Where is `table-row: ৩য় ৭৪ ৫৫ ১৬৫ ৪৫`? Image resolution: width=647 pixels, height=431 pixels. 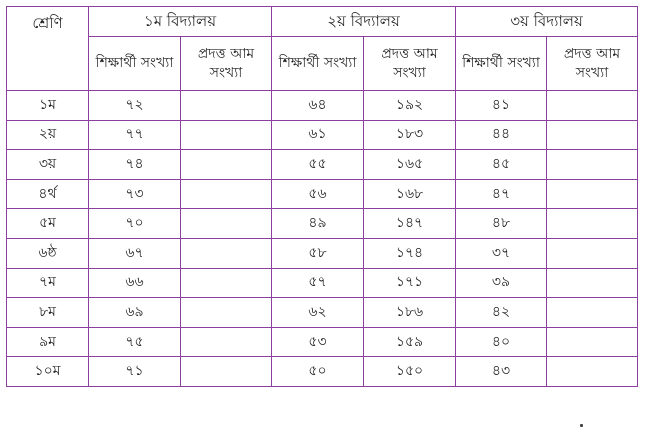 table-row: ৩য় ৭৪ ৫৫ ১৬৫ ৪৫ is located at coordinates (322, 164).